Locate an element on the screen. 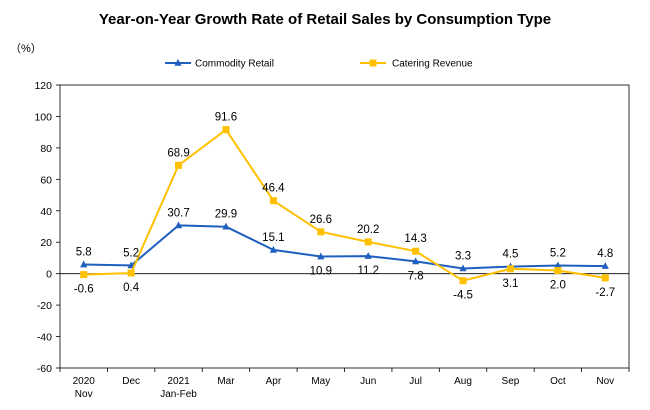  x-tick-label: Oct is located at coordinates (558, 381).